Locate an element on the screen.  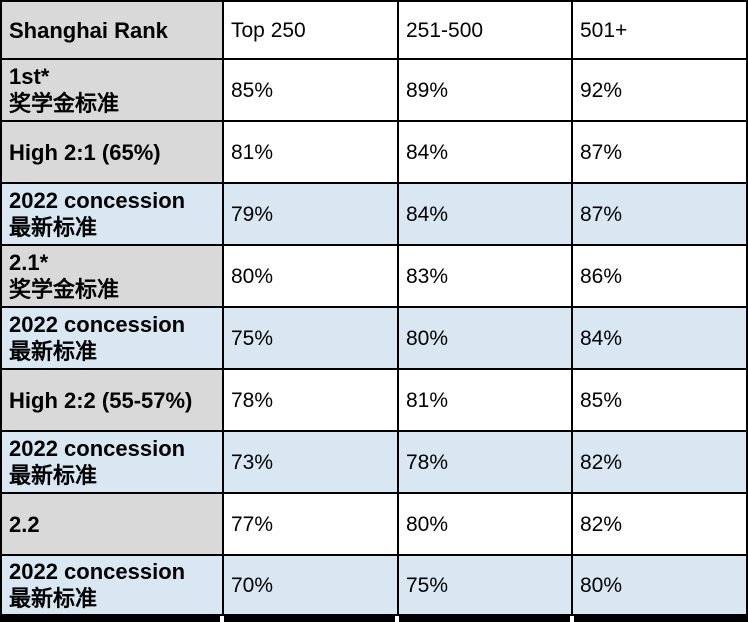
value-cell: 92% is located at coordinates (660, 91).